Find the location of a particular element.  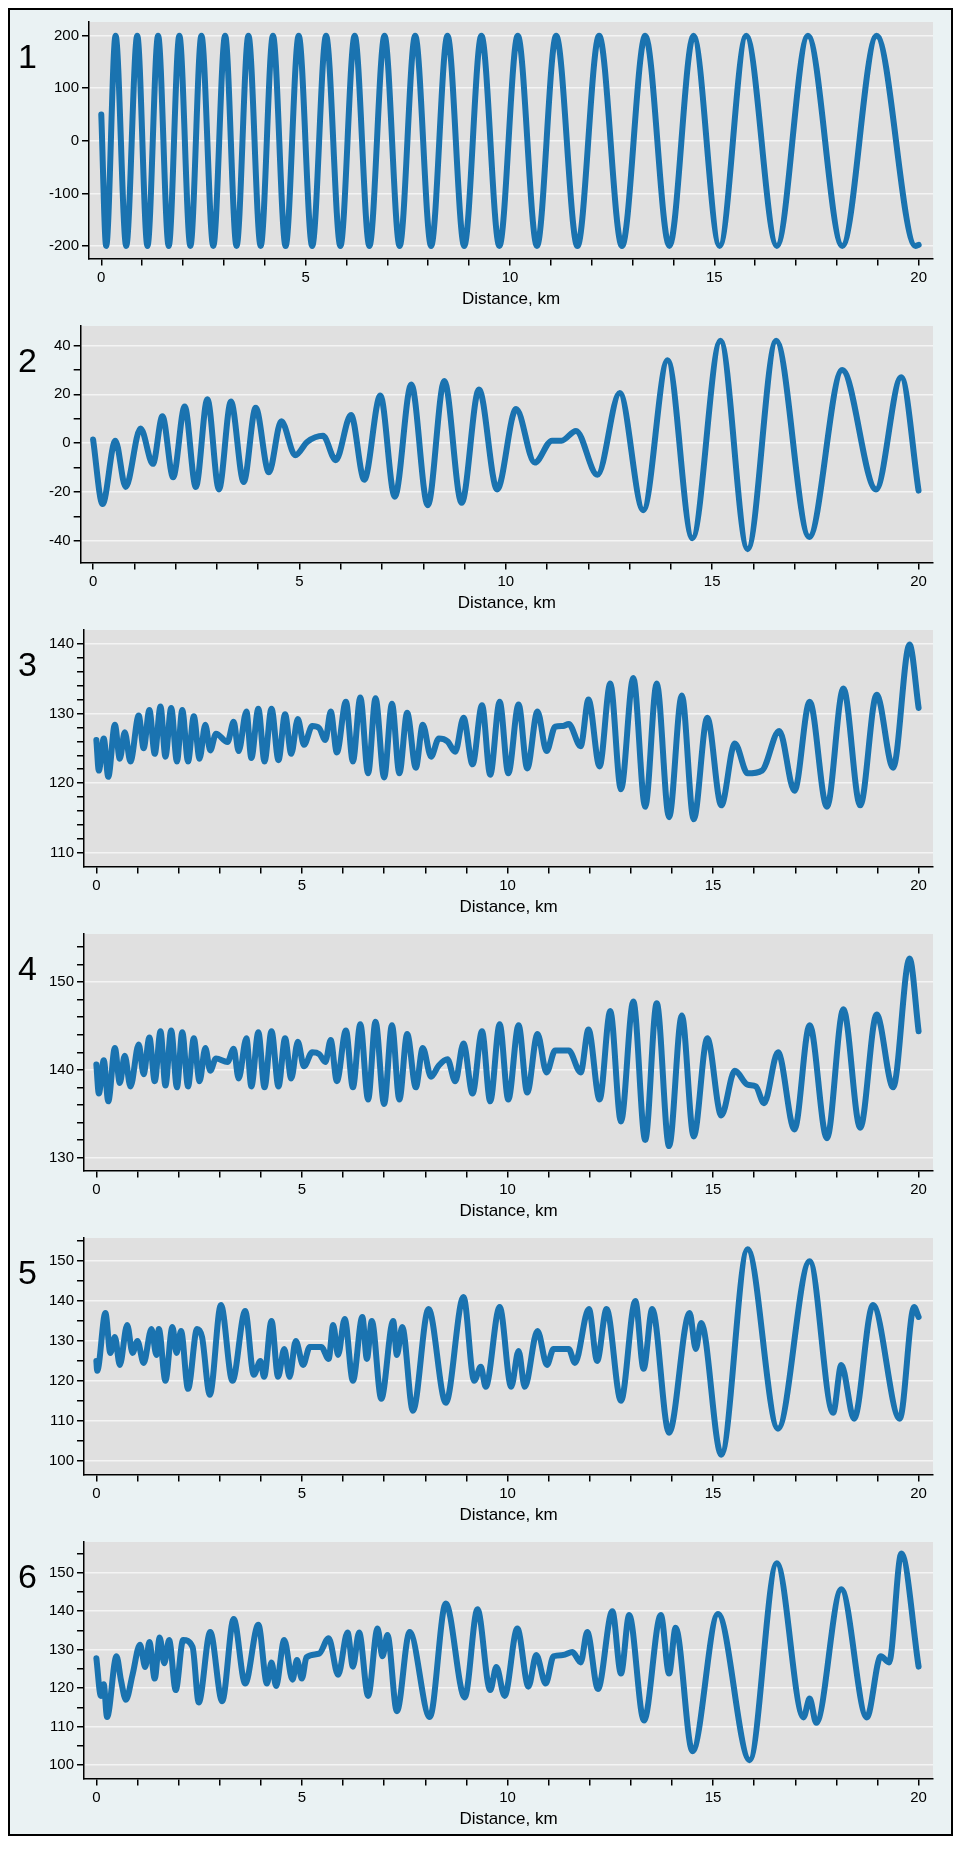

text: 2 is located at coordinates (27, 360).